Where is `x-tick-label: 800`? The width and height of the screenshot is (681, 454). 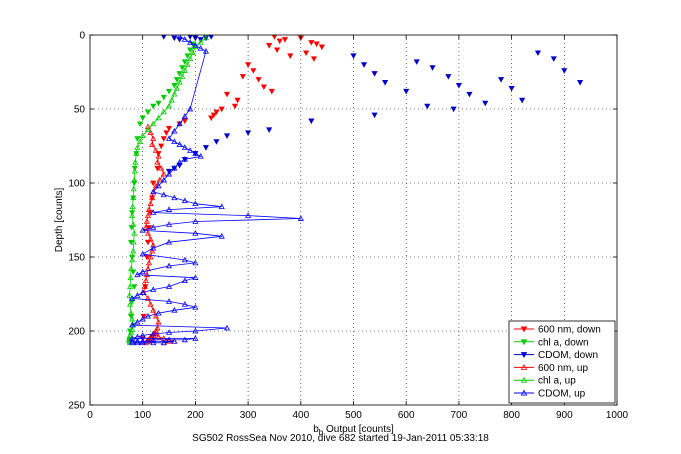
x-tick-label: 800 is located at coordinates (511, 415).